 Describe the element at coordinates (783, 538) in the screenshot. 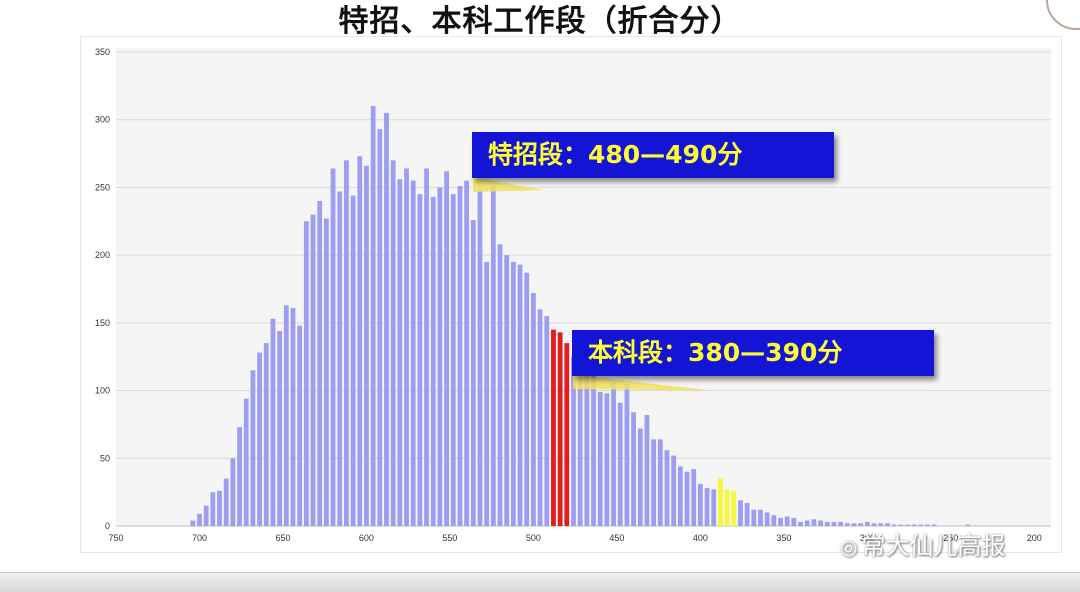

I see `x-tick-label: 350` at that location.